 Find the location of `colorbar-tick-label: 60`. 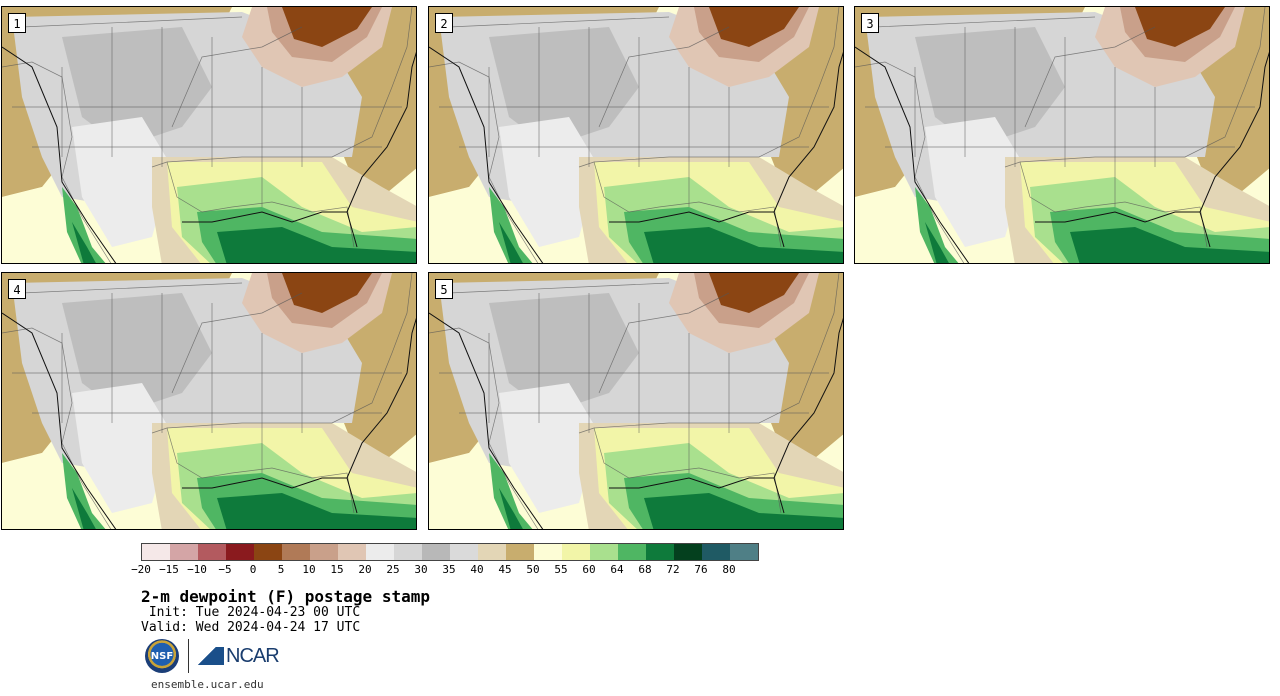

colorbar-tick-label: 60 is located at coordinates (589, 569).